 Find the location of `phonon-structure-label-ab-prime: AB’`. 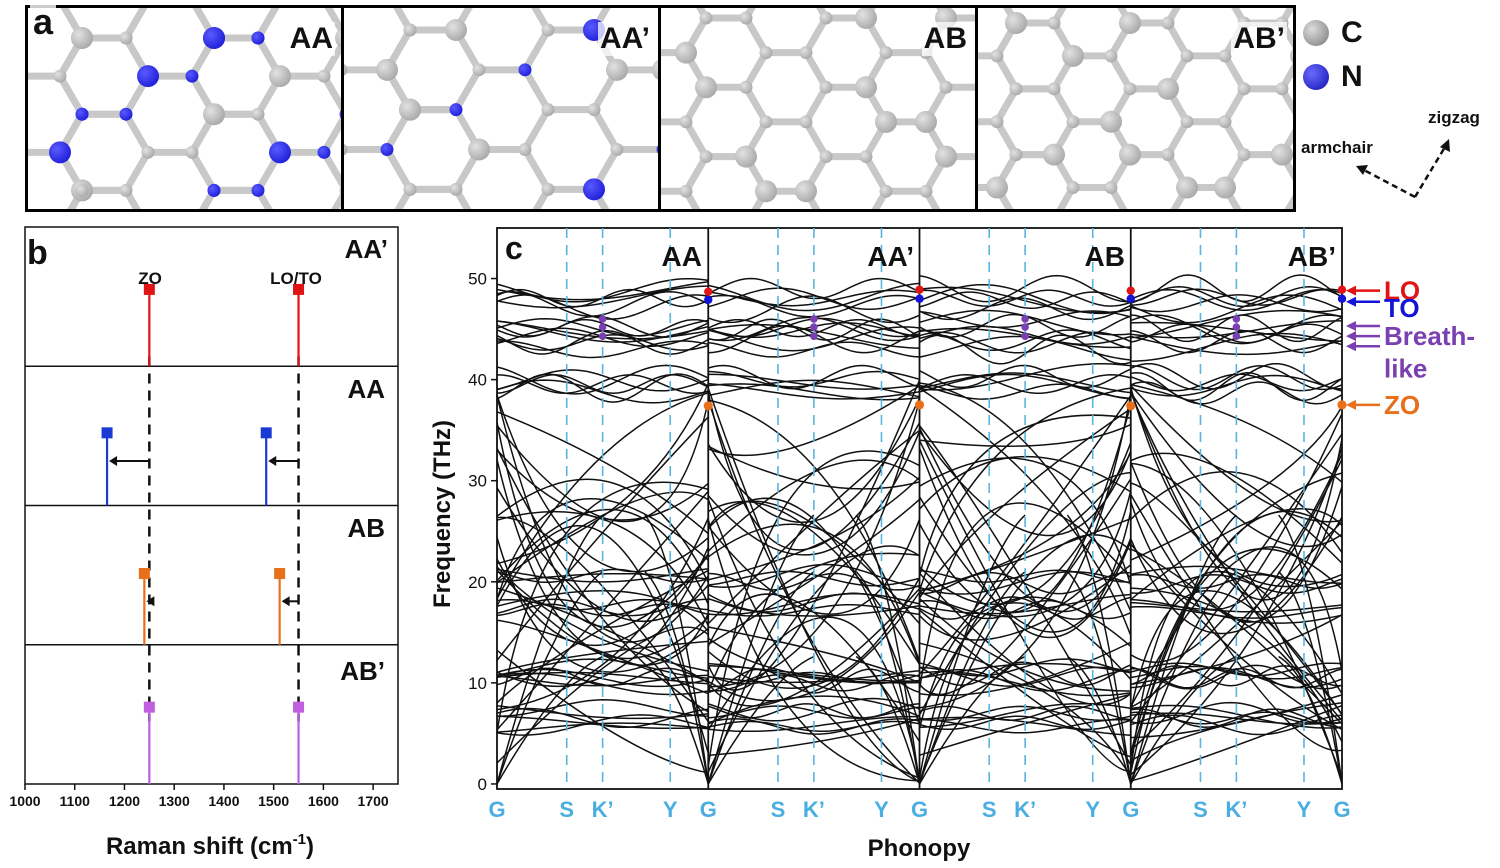

phonon-structure-label-ab-prime: AB’ is located at coordinates (1312, 256).